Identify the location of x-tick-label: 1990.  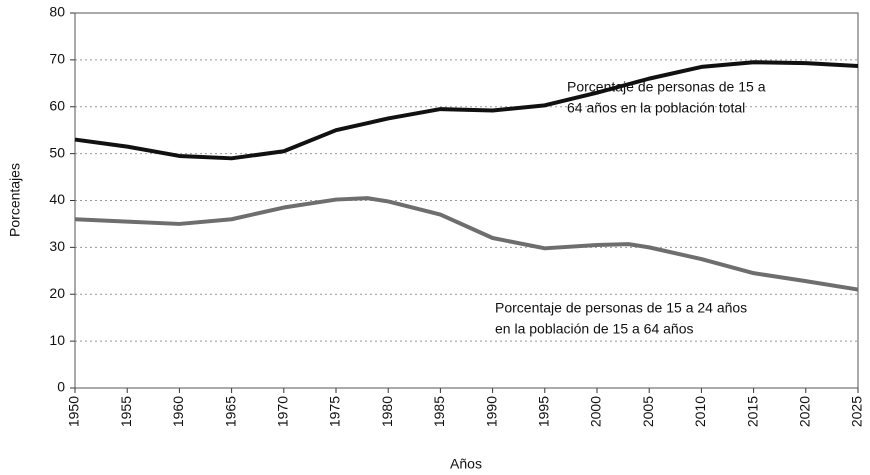
(491, 411).